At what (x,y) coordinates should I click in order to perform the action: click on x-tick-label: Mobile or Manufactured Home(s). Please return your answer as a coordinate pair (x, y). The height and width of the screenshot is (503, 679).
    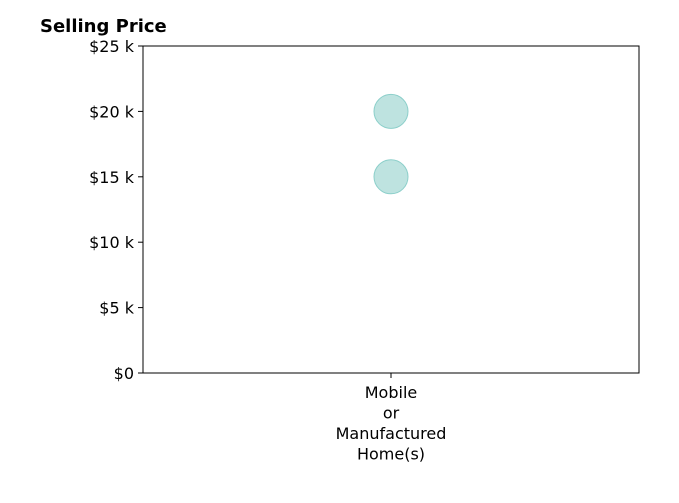
    Looking at the image, I should click on (391, 423).